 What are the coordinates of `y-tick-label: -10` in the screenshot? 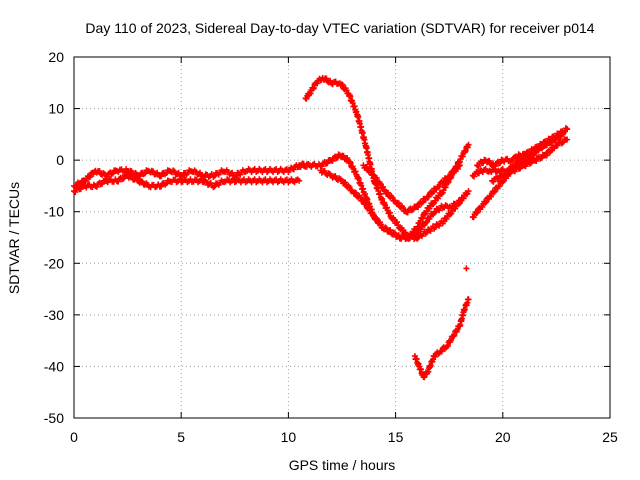 It's located at (54, 212).